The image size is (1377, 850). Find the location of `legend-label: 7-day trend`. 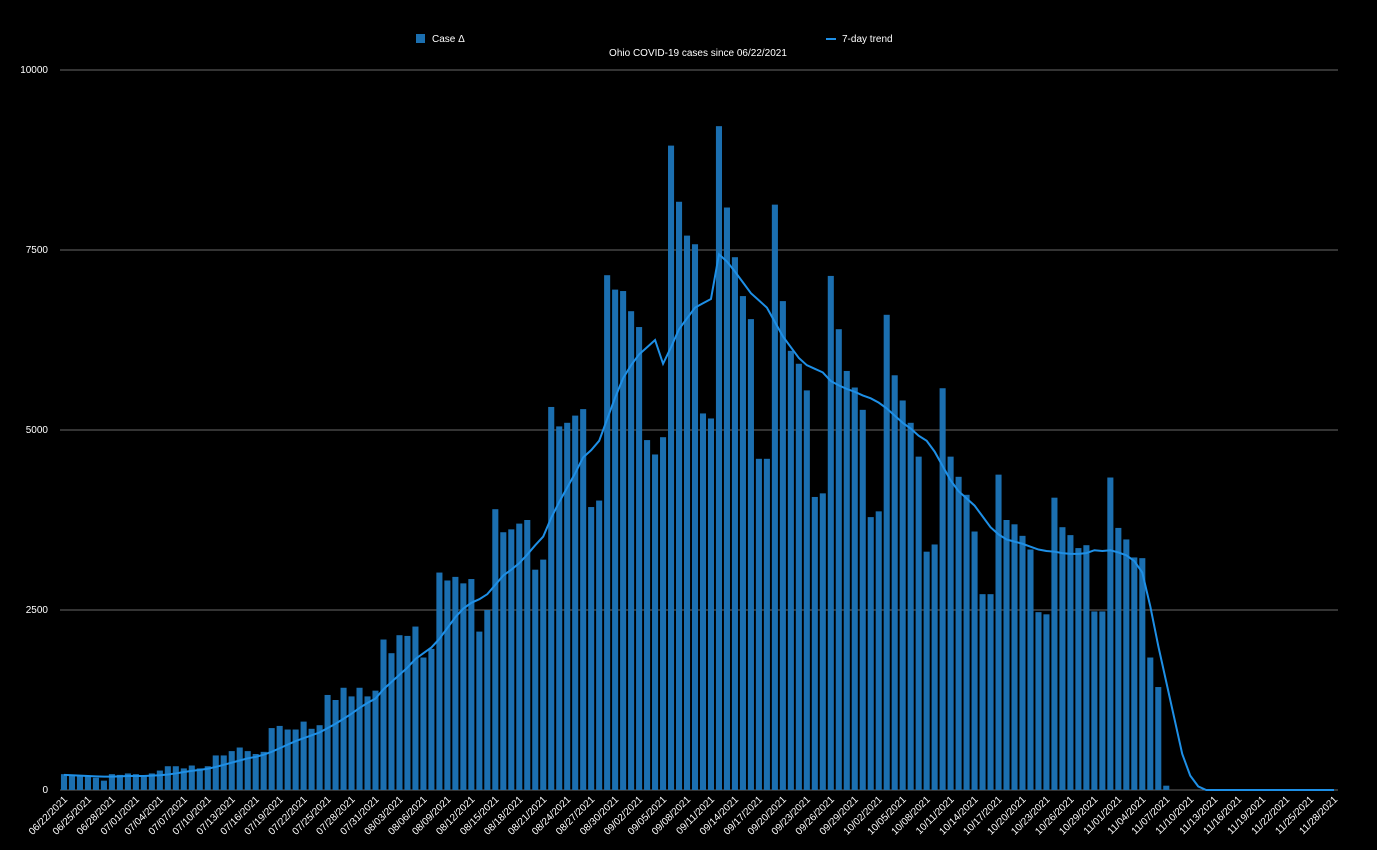

legend-label: 7-day trend is located at coordinates (867, 39).